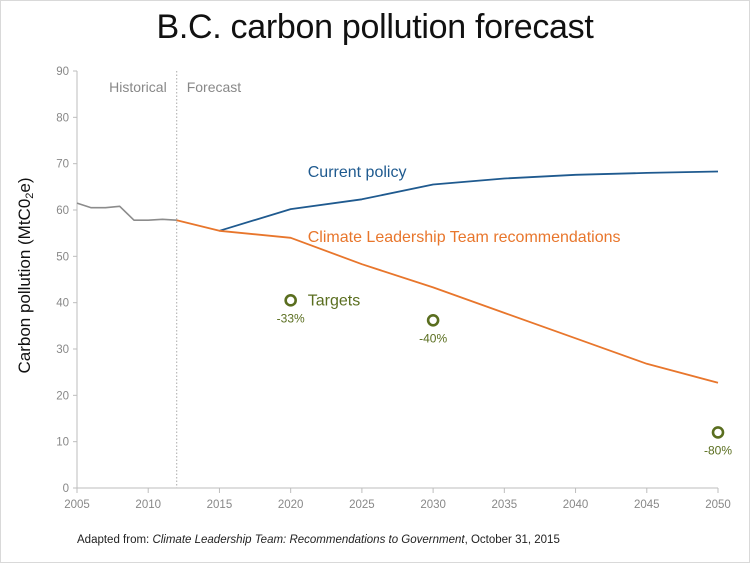  I want to click on series-label-current: Current policy, so click(357, 172).